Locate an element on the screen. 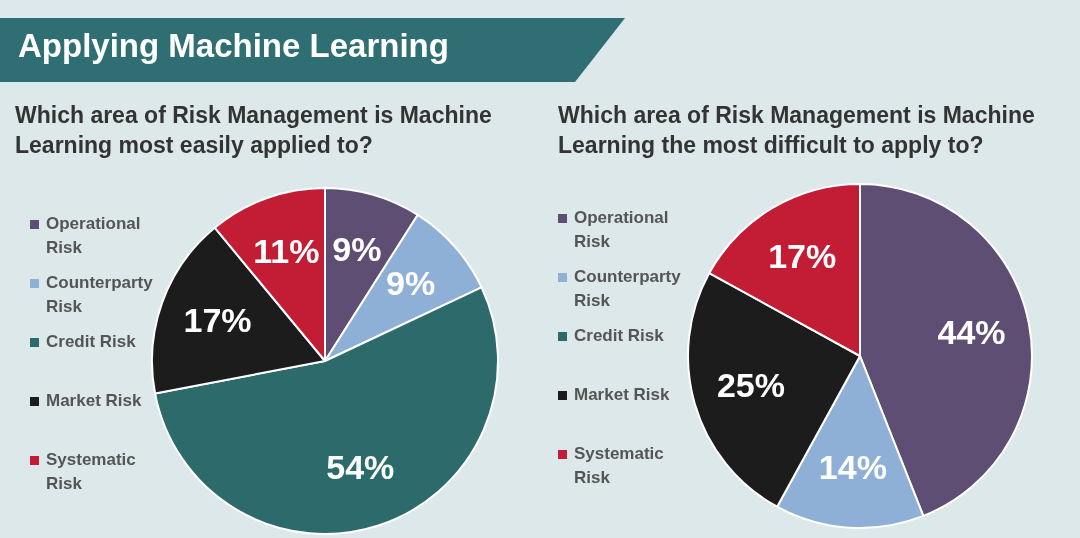 Image resolution: width=1080 pixels, height=538 pixels. data-label: 44% is located at coordinates (971, 332).